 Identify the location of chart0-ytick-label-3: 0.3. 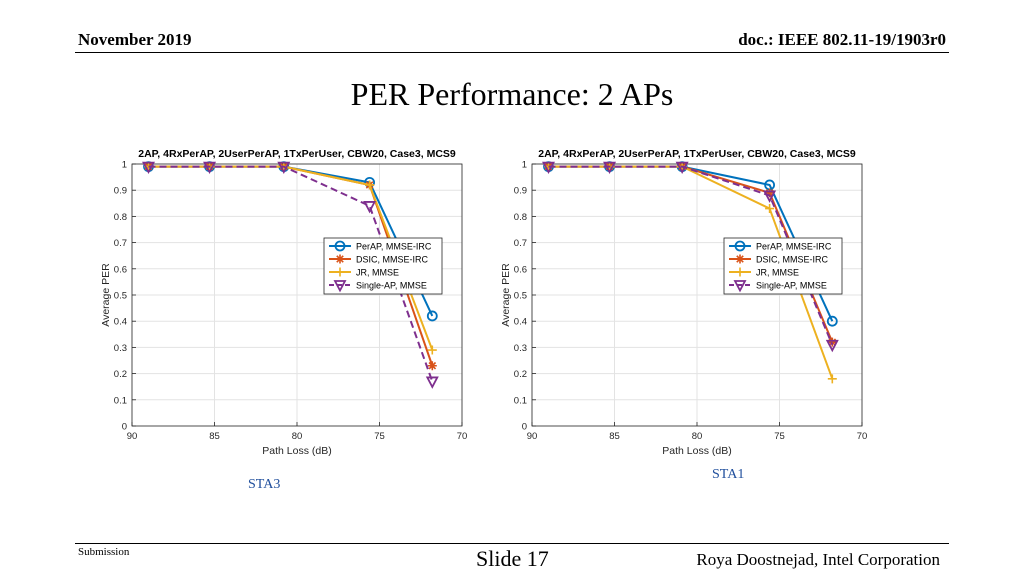
(120, 348).